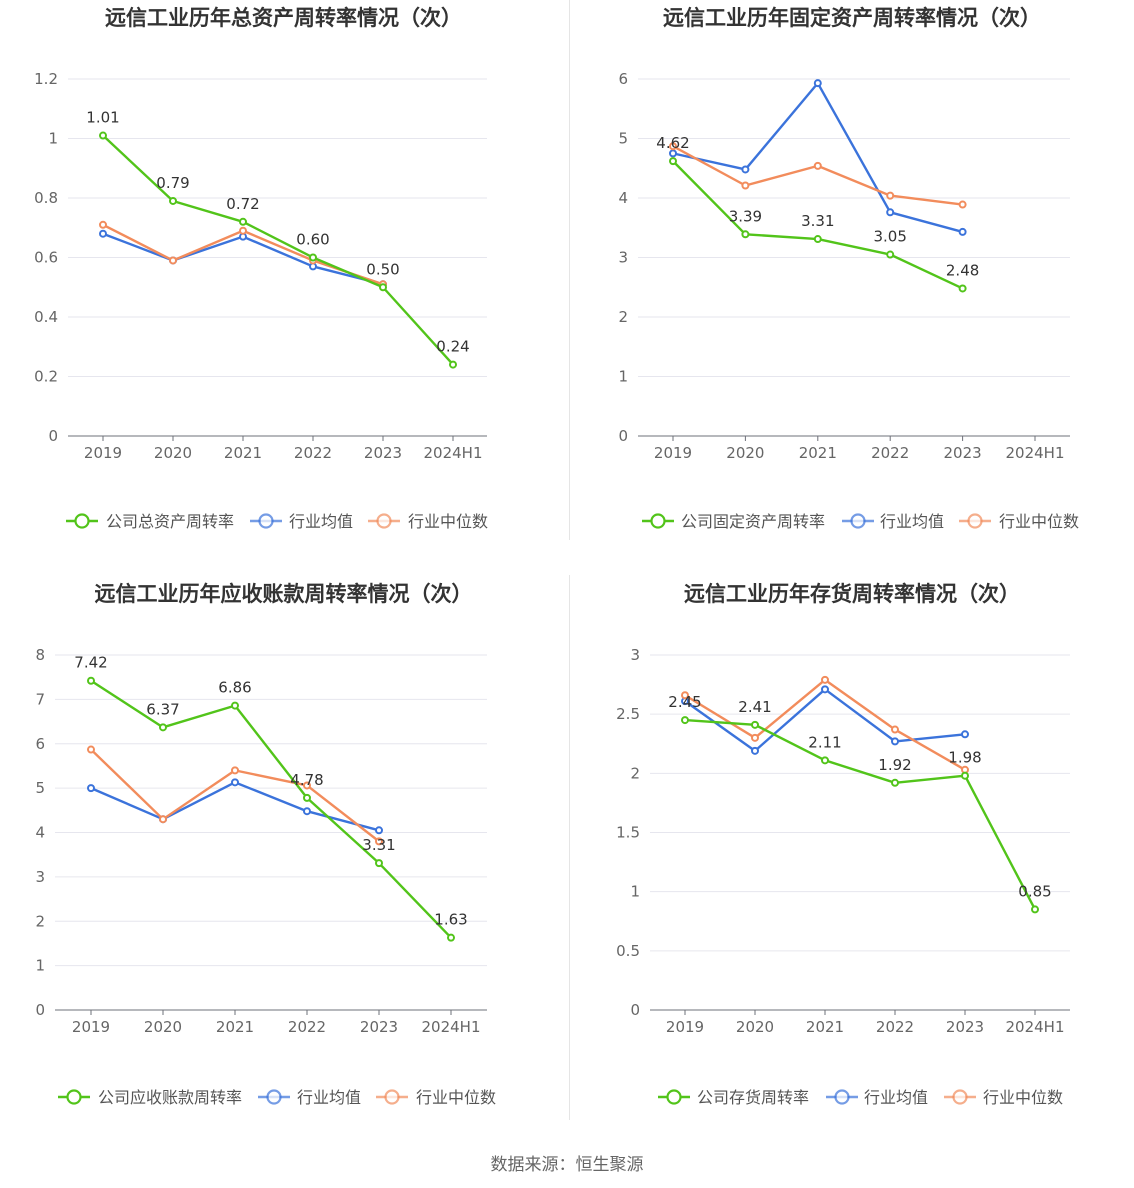 Image resolution: width=1134 pixels, height=1188 pixels. I want to click on panel-divider-top, so click(569, 270).